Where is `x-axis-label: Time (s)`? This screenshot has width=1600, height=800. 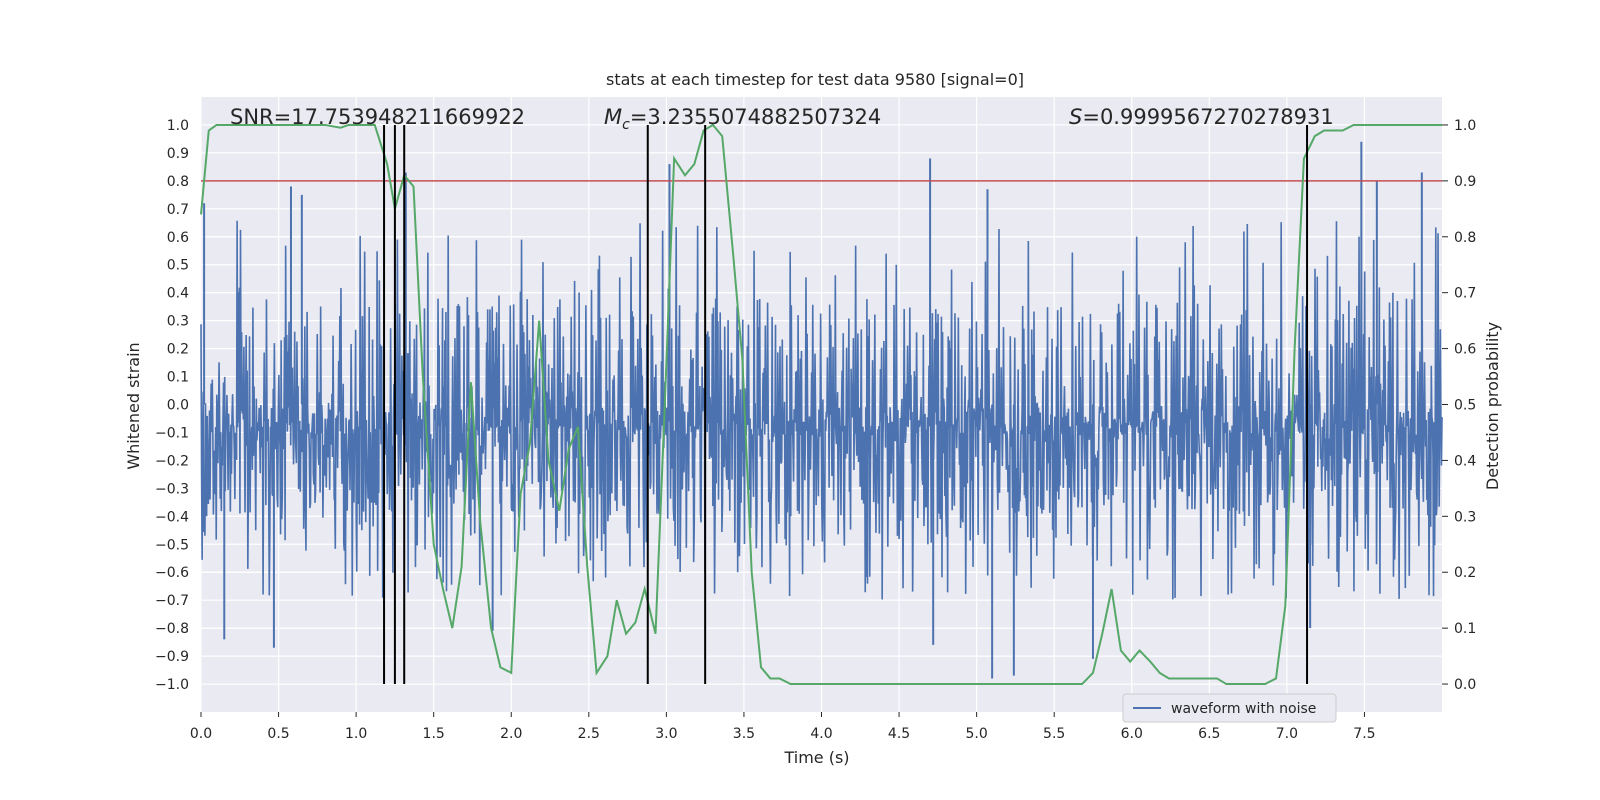 x-axis-label: Time (s) is located at coordinates (816, 757).